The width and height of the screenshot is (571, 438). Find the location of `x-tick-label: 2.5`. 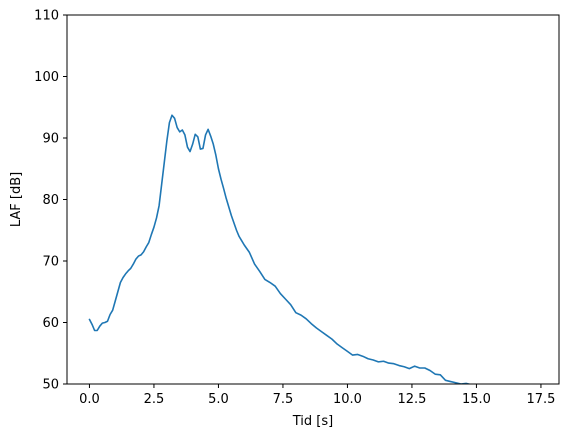

x-tick-label: 2.5 is located at coordinates (154, 399).